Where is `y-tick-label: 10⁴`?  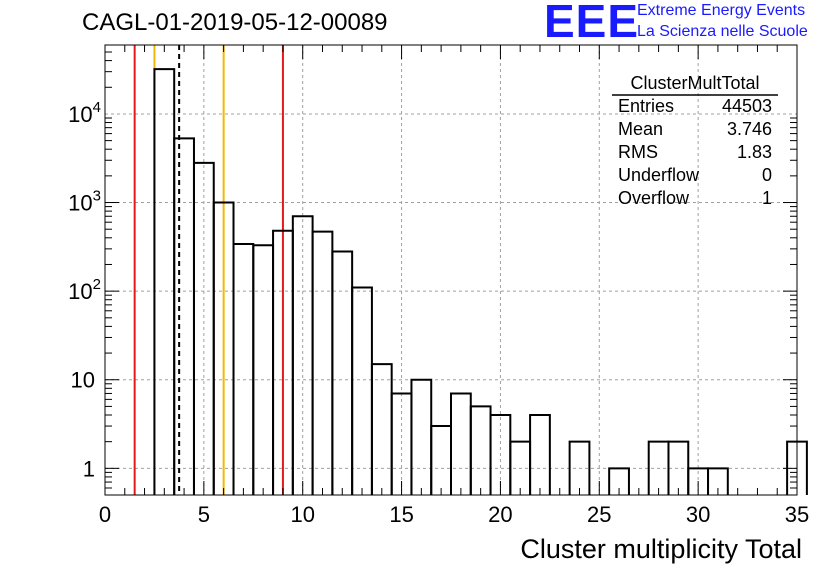 y-tick-label: 10⁴ is located at coordinates (84, 113).